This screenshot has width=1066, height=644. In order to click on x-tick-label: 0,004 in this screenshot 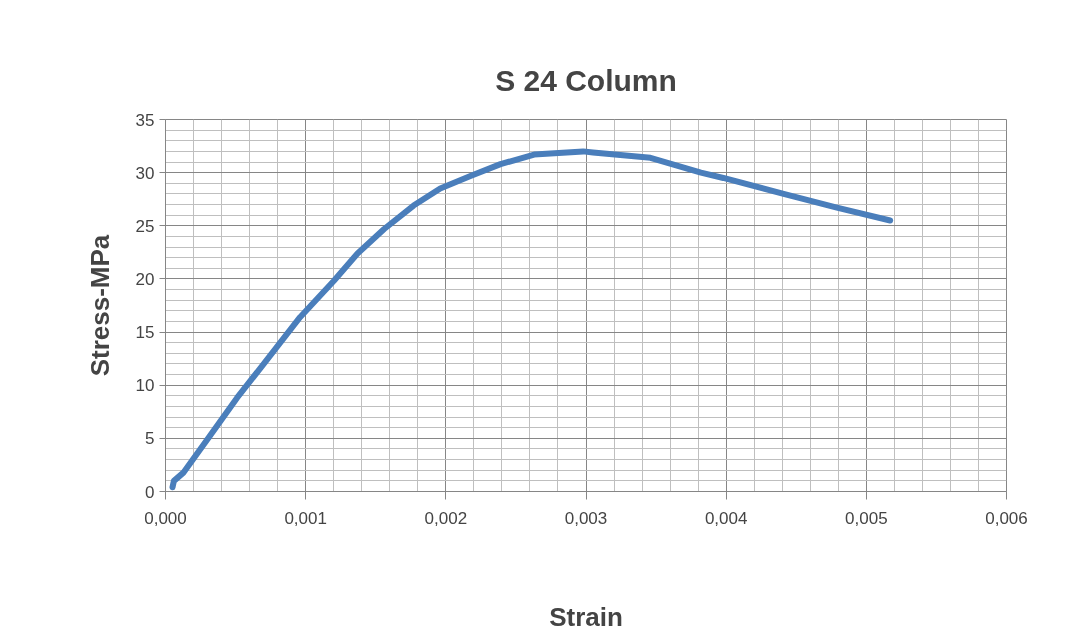, I will do `click(726, 518)`.